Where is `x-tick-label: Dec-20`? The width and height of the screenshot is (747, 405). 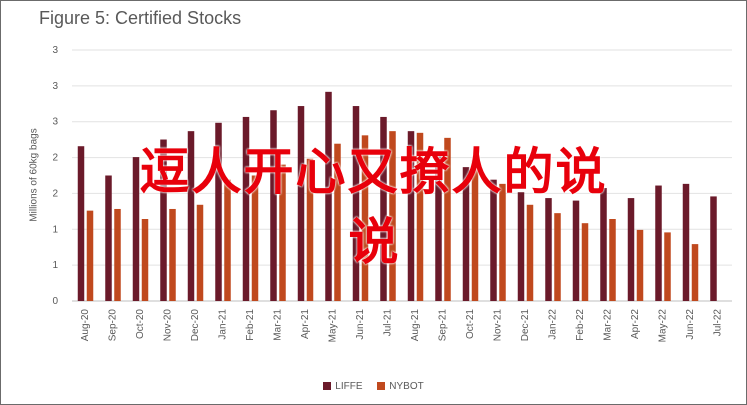 x-tick-label: Dec-20 is located at coordinates (195, 325).